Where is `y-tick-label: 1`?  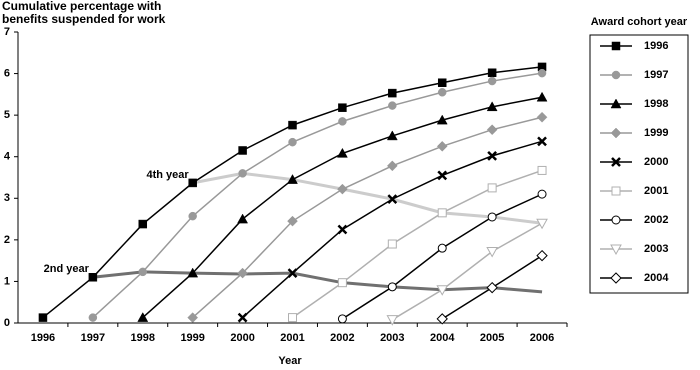
y-tick-label: 1 is located at coordinates (7, 281).